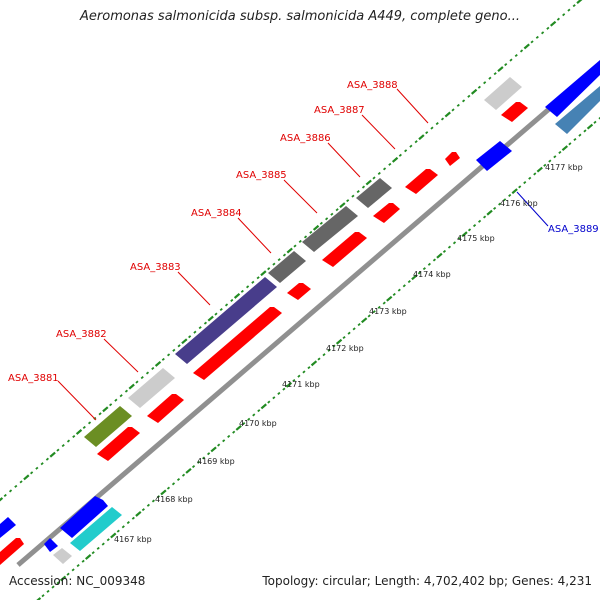 The width and height of the screenshot is (600, 600). Describe the element at coordinates (216, 213) in the screenshot. I see `gene-label-asa-3884: ASA_3884` at that location.